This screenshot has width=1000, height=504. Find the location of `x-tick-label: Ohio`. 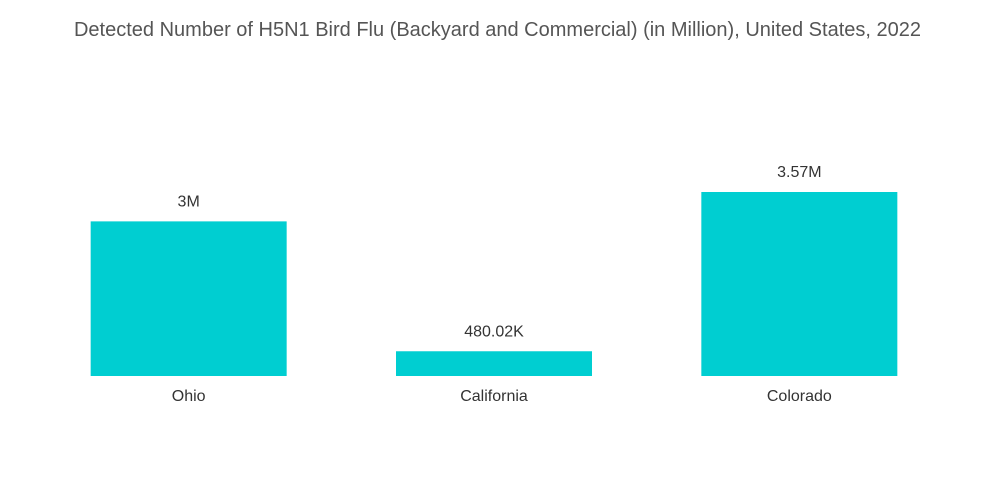

x-tick-label: Ohio is located at coordinates (189, 396).